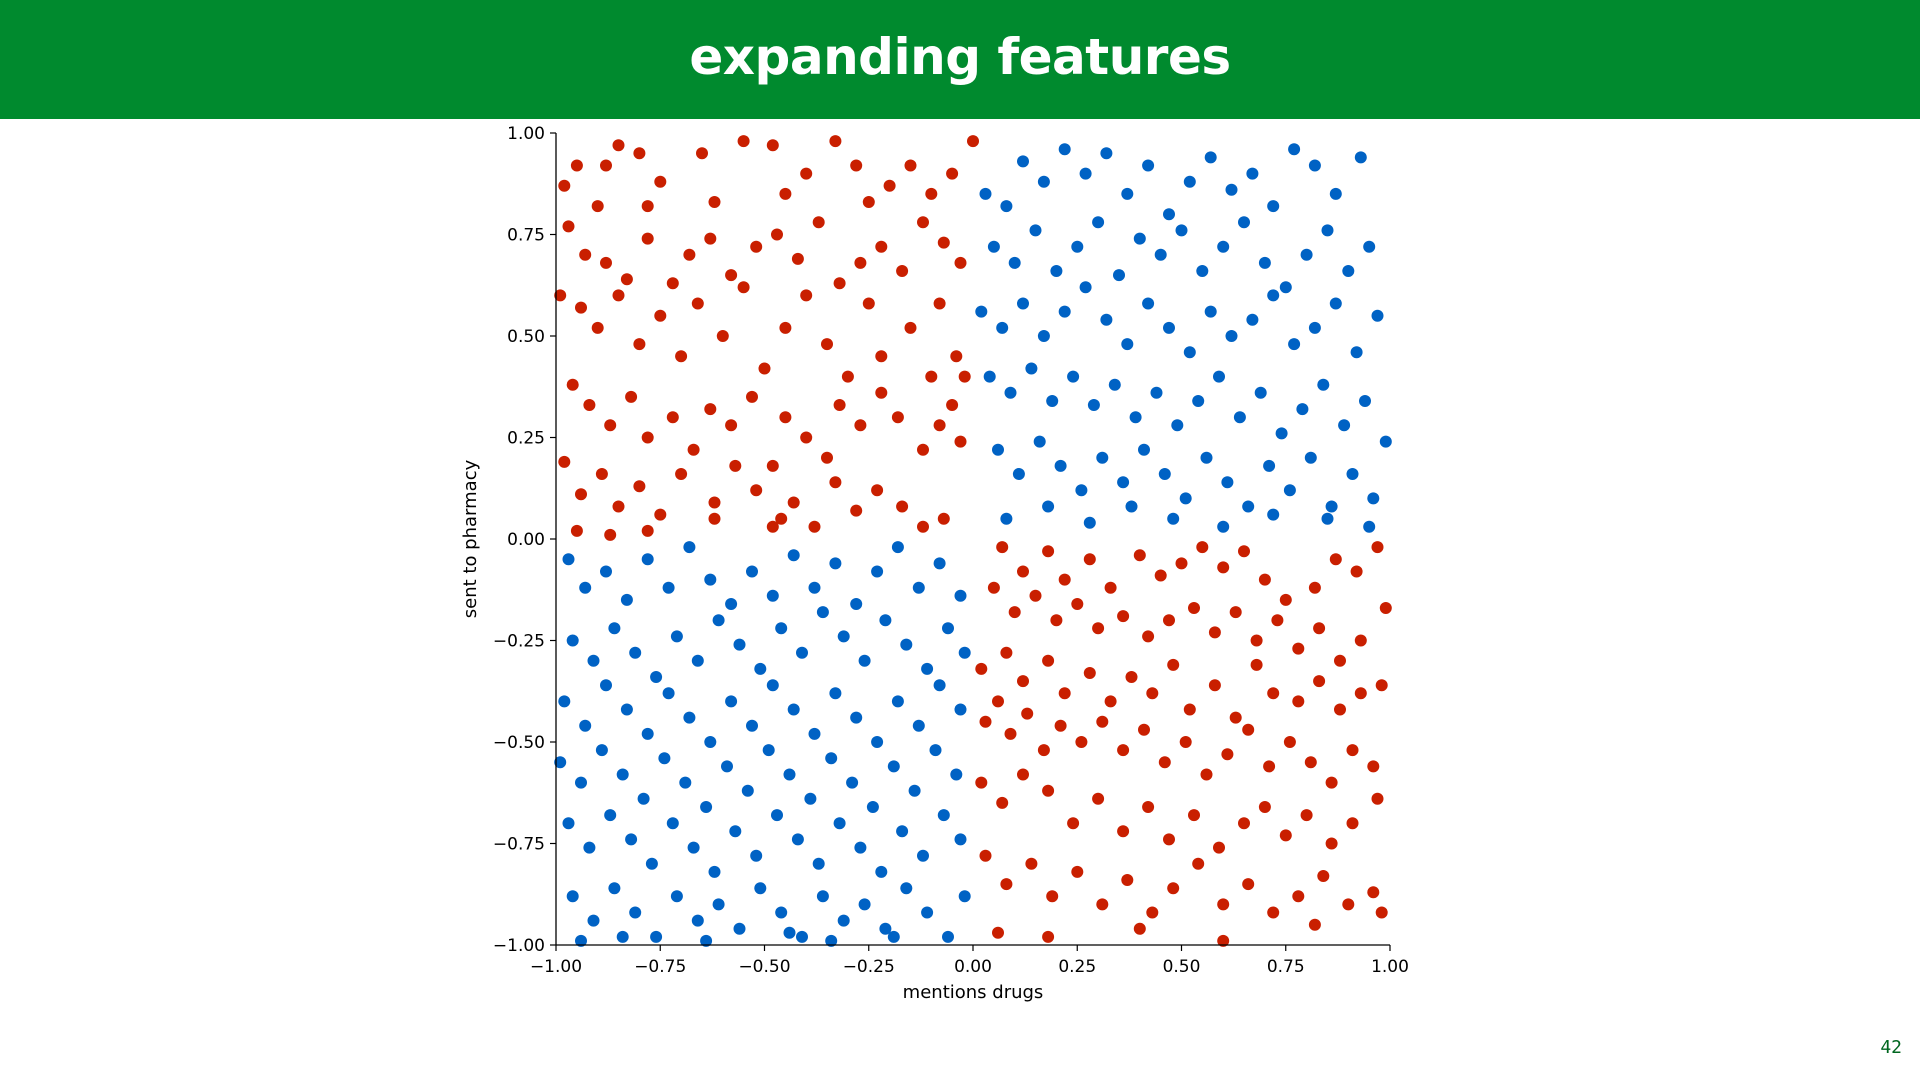 This screenshot has height=1080, width=1920. What do you see at coordinates (519, 946) in the screenshot?
I see `y-tick-label: −1.00` at bounding box center [519, 946].